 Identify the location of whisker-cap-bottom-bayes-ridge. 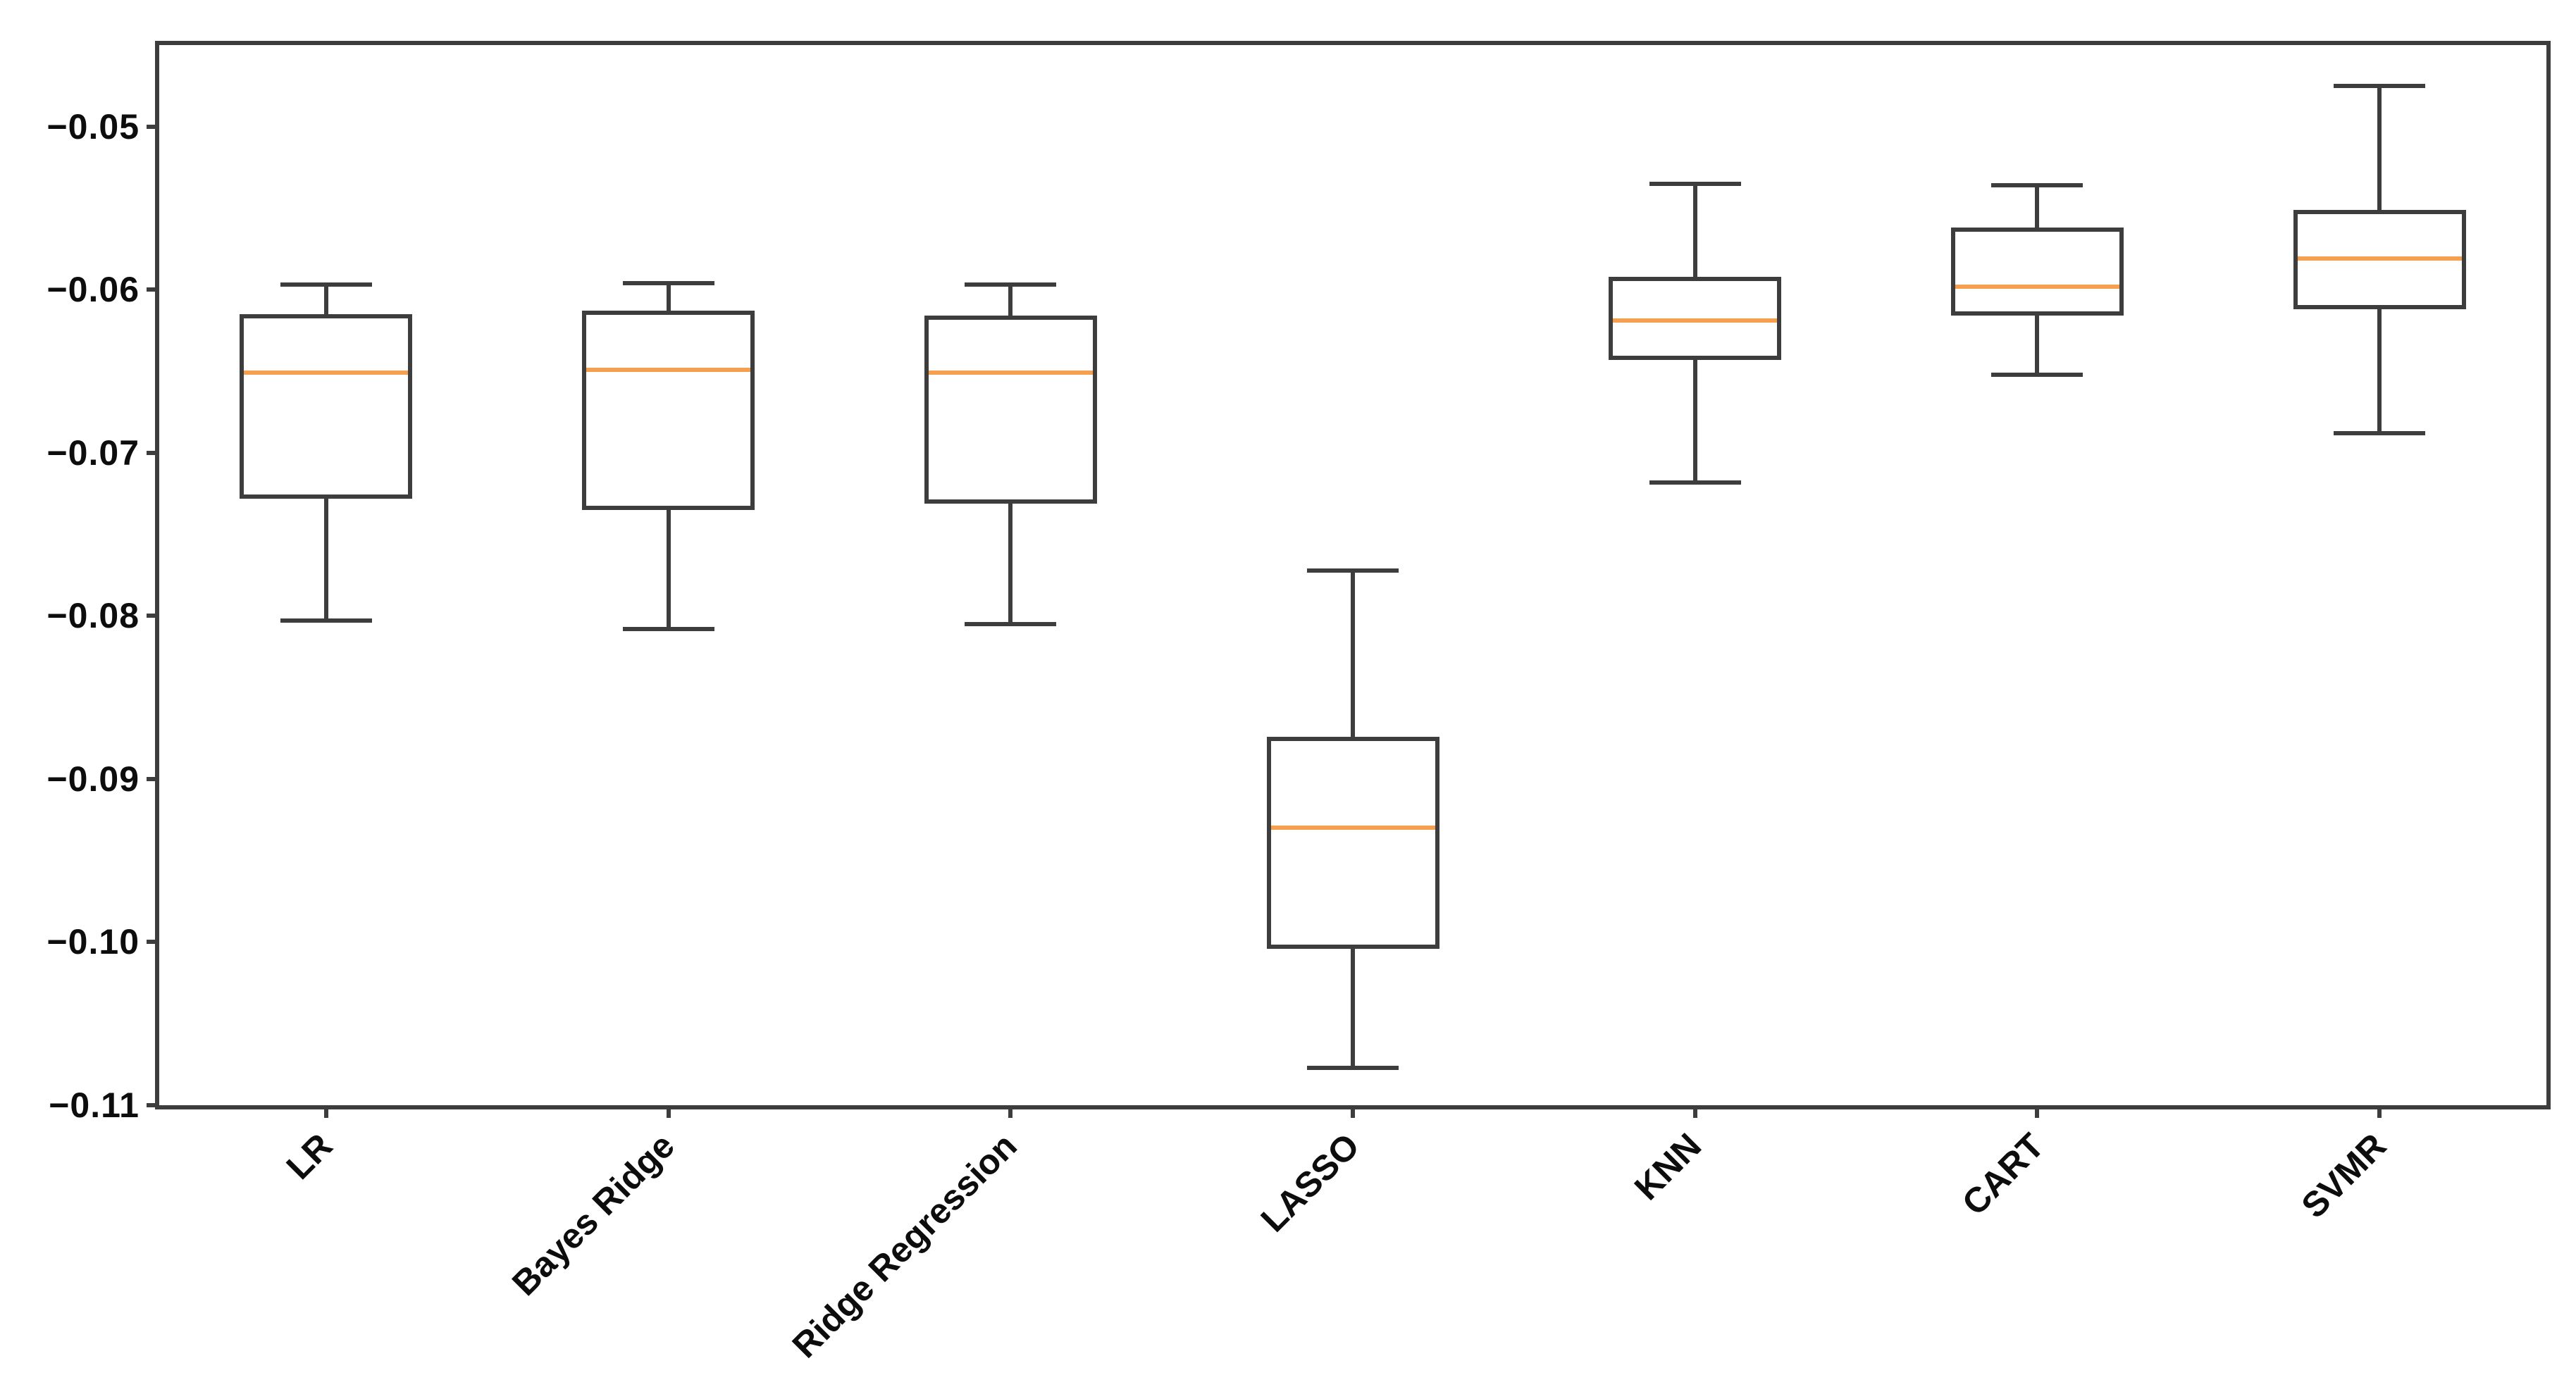
(668, 628).